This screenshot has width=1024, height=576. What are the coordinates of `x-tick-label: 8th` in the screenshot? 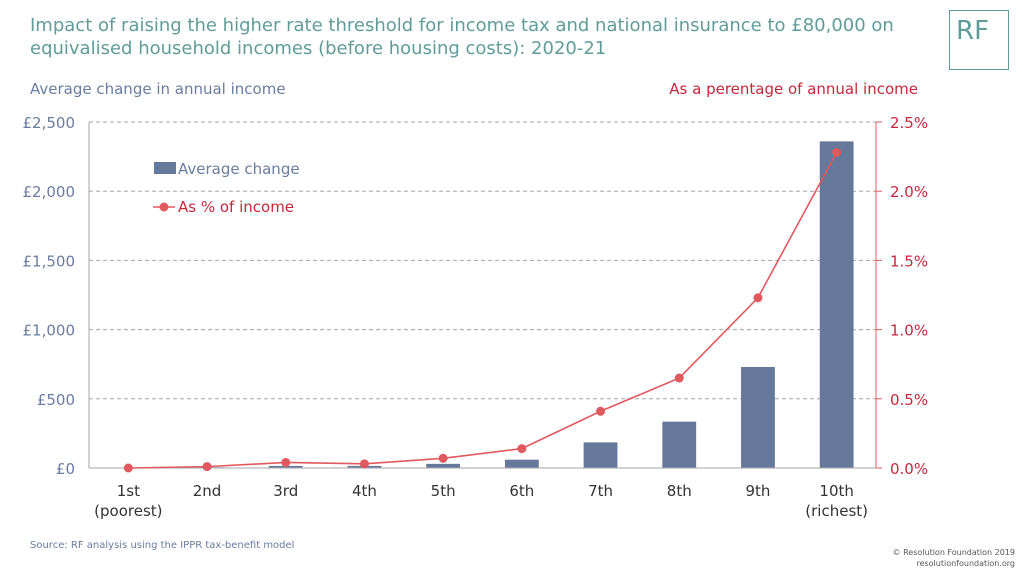 It's located at (679, 491).